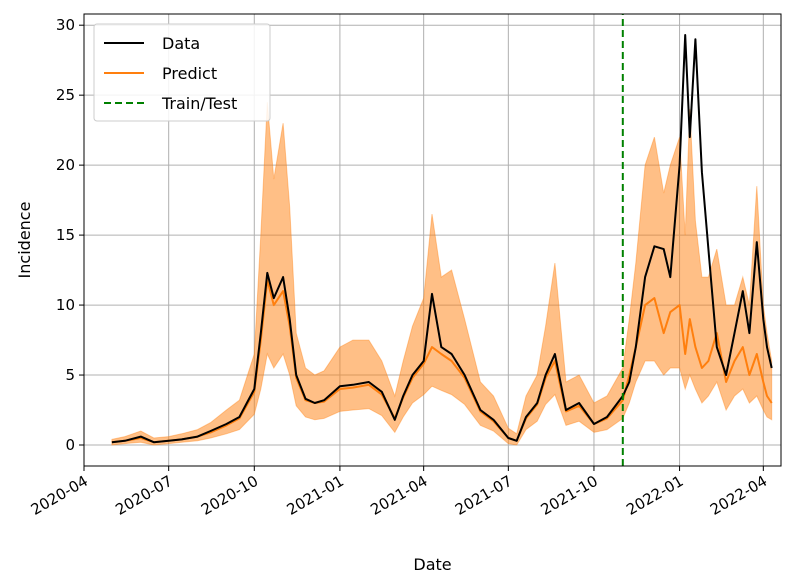  What do you see at coordinates (70, 375) in the screenshot?
I see `y-tick-label: 5` at bounding box center [70, 375].